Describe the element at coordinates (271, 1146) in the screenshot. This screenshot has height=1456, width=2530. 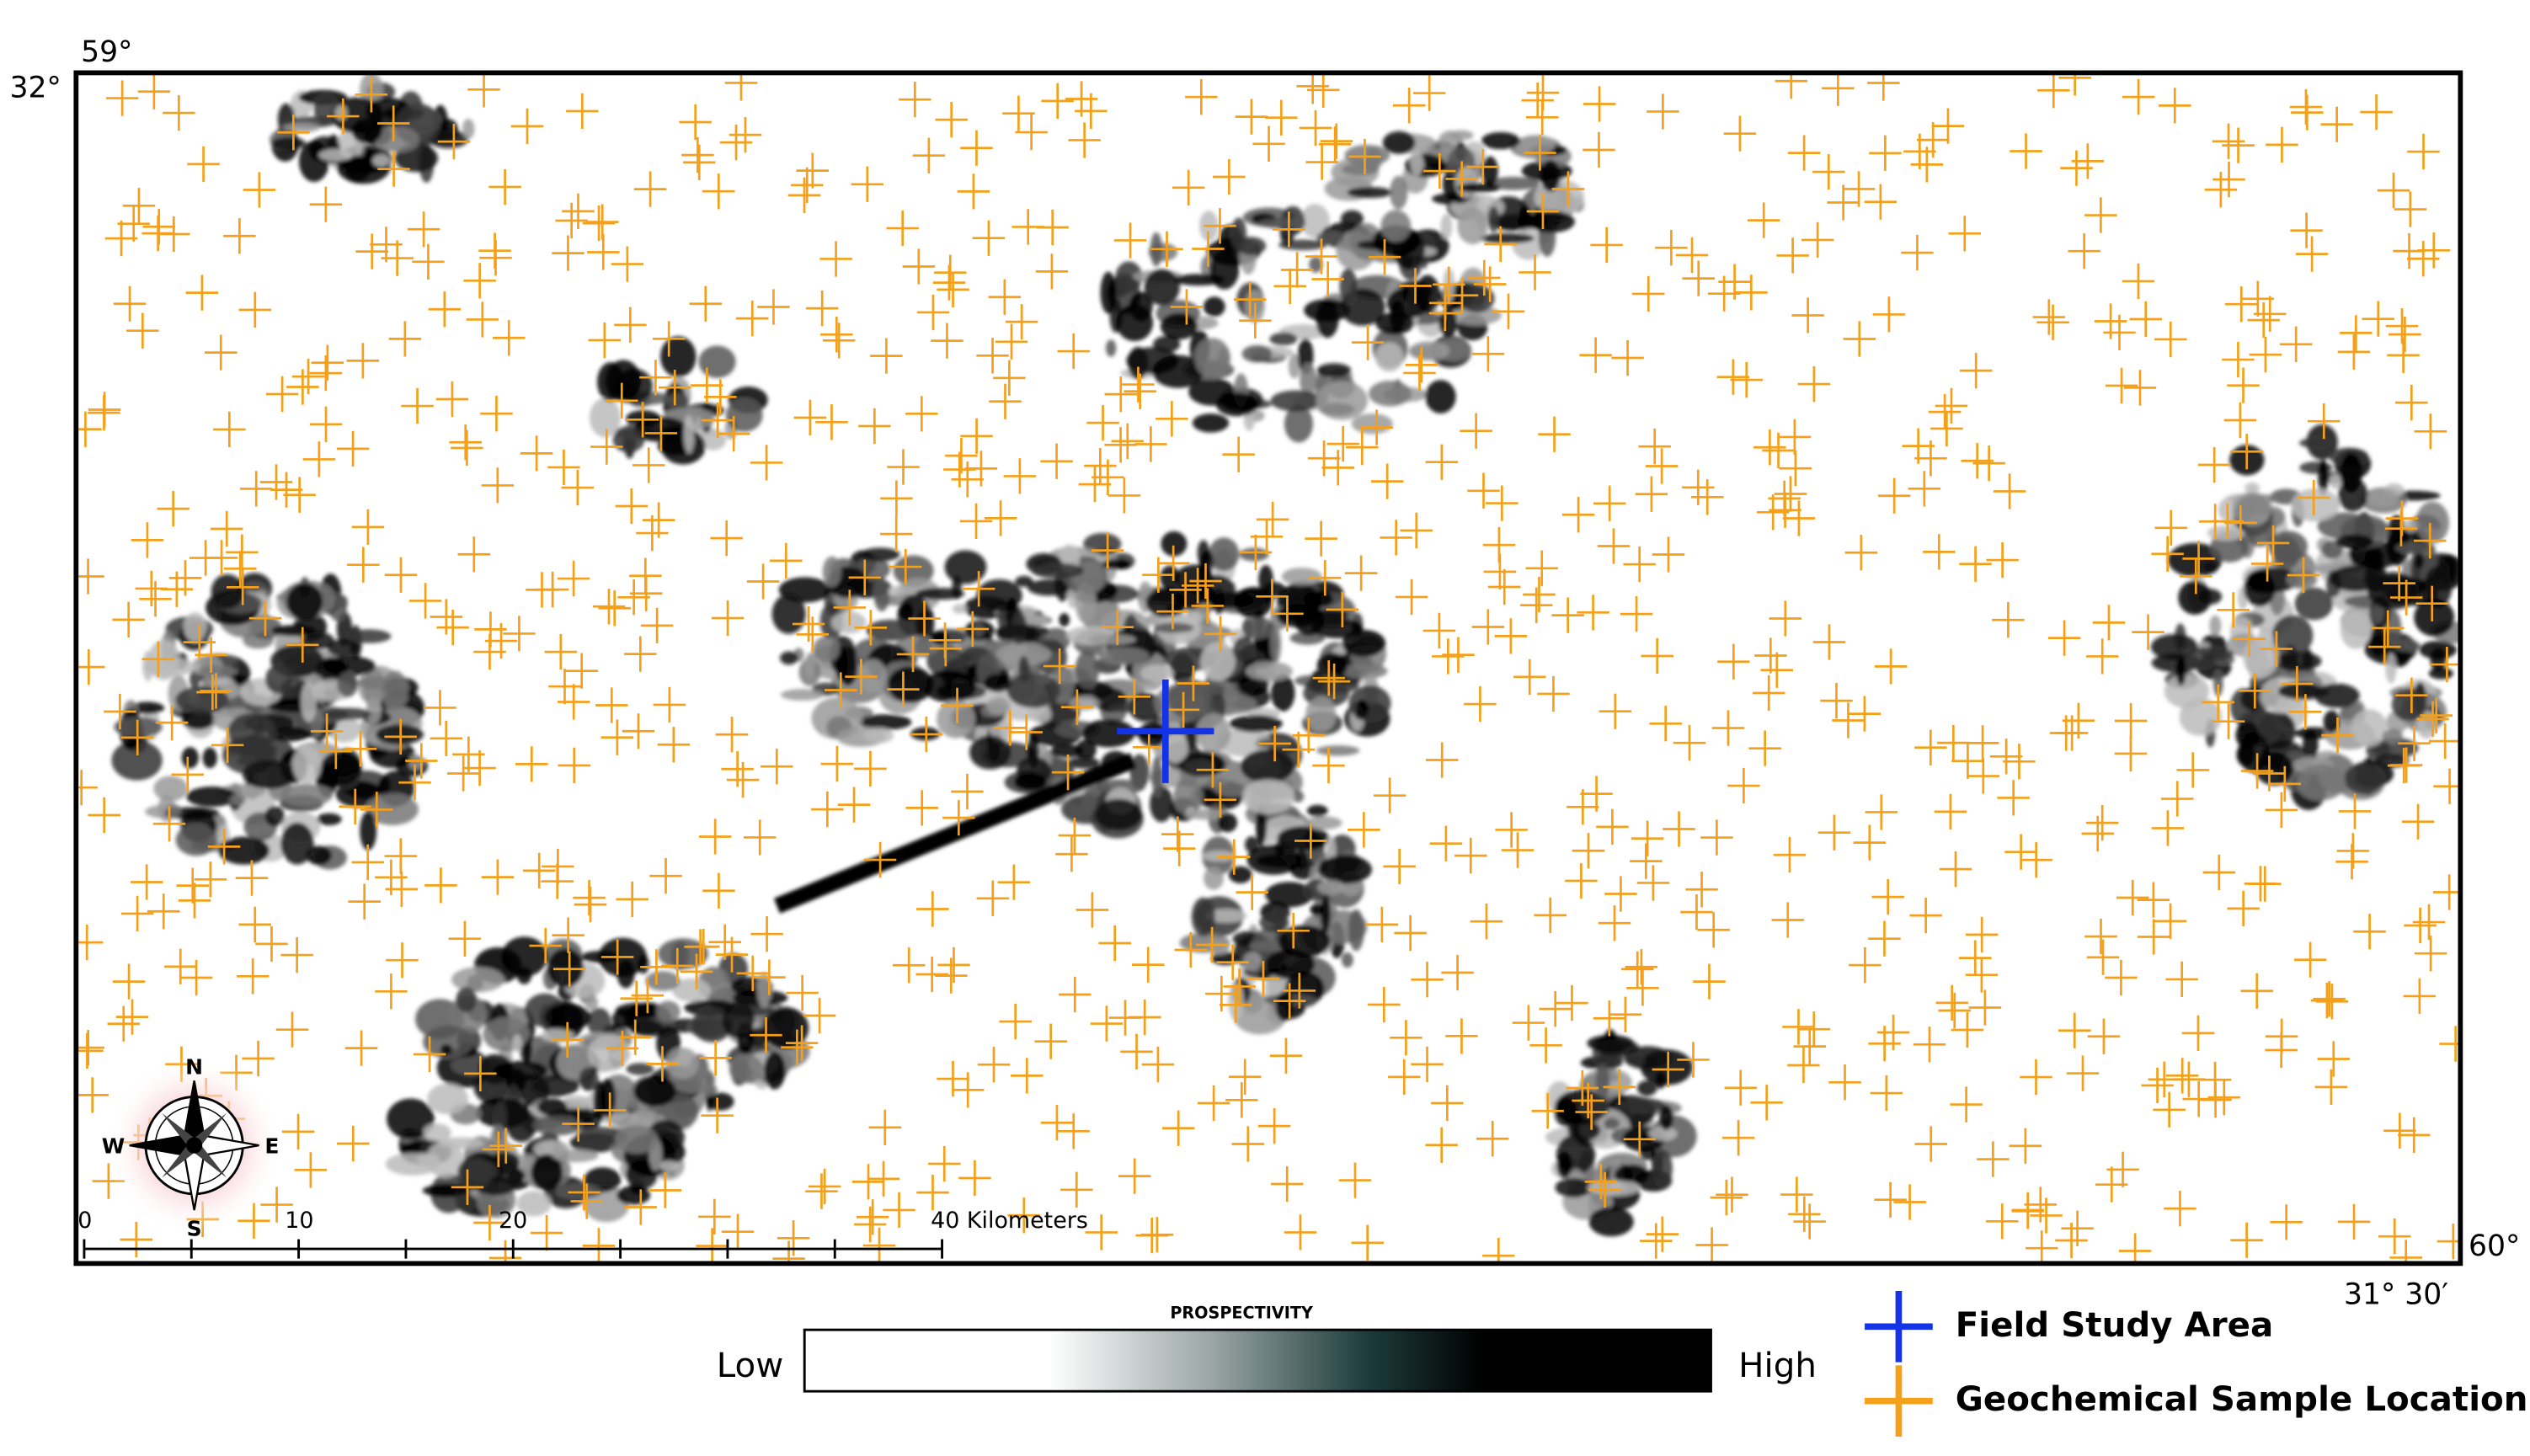
I see `compass-label: E` at that location.